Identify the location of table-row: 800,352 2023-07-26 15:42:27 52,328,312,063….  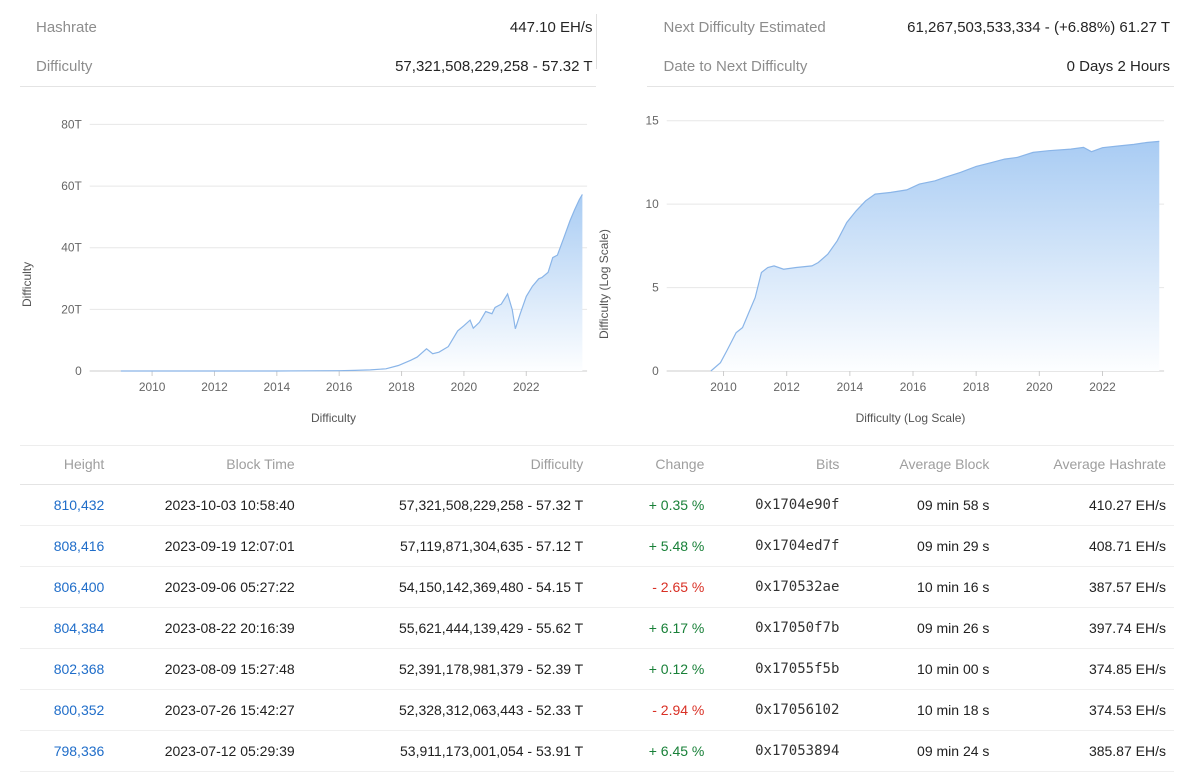
(597, 710).